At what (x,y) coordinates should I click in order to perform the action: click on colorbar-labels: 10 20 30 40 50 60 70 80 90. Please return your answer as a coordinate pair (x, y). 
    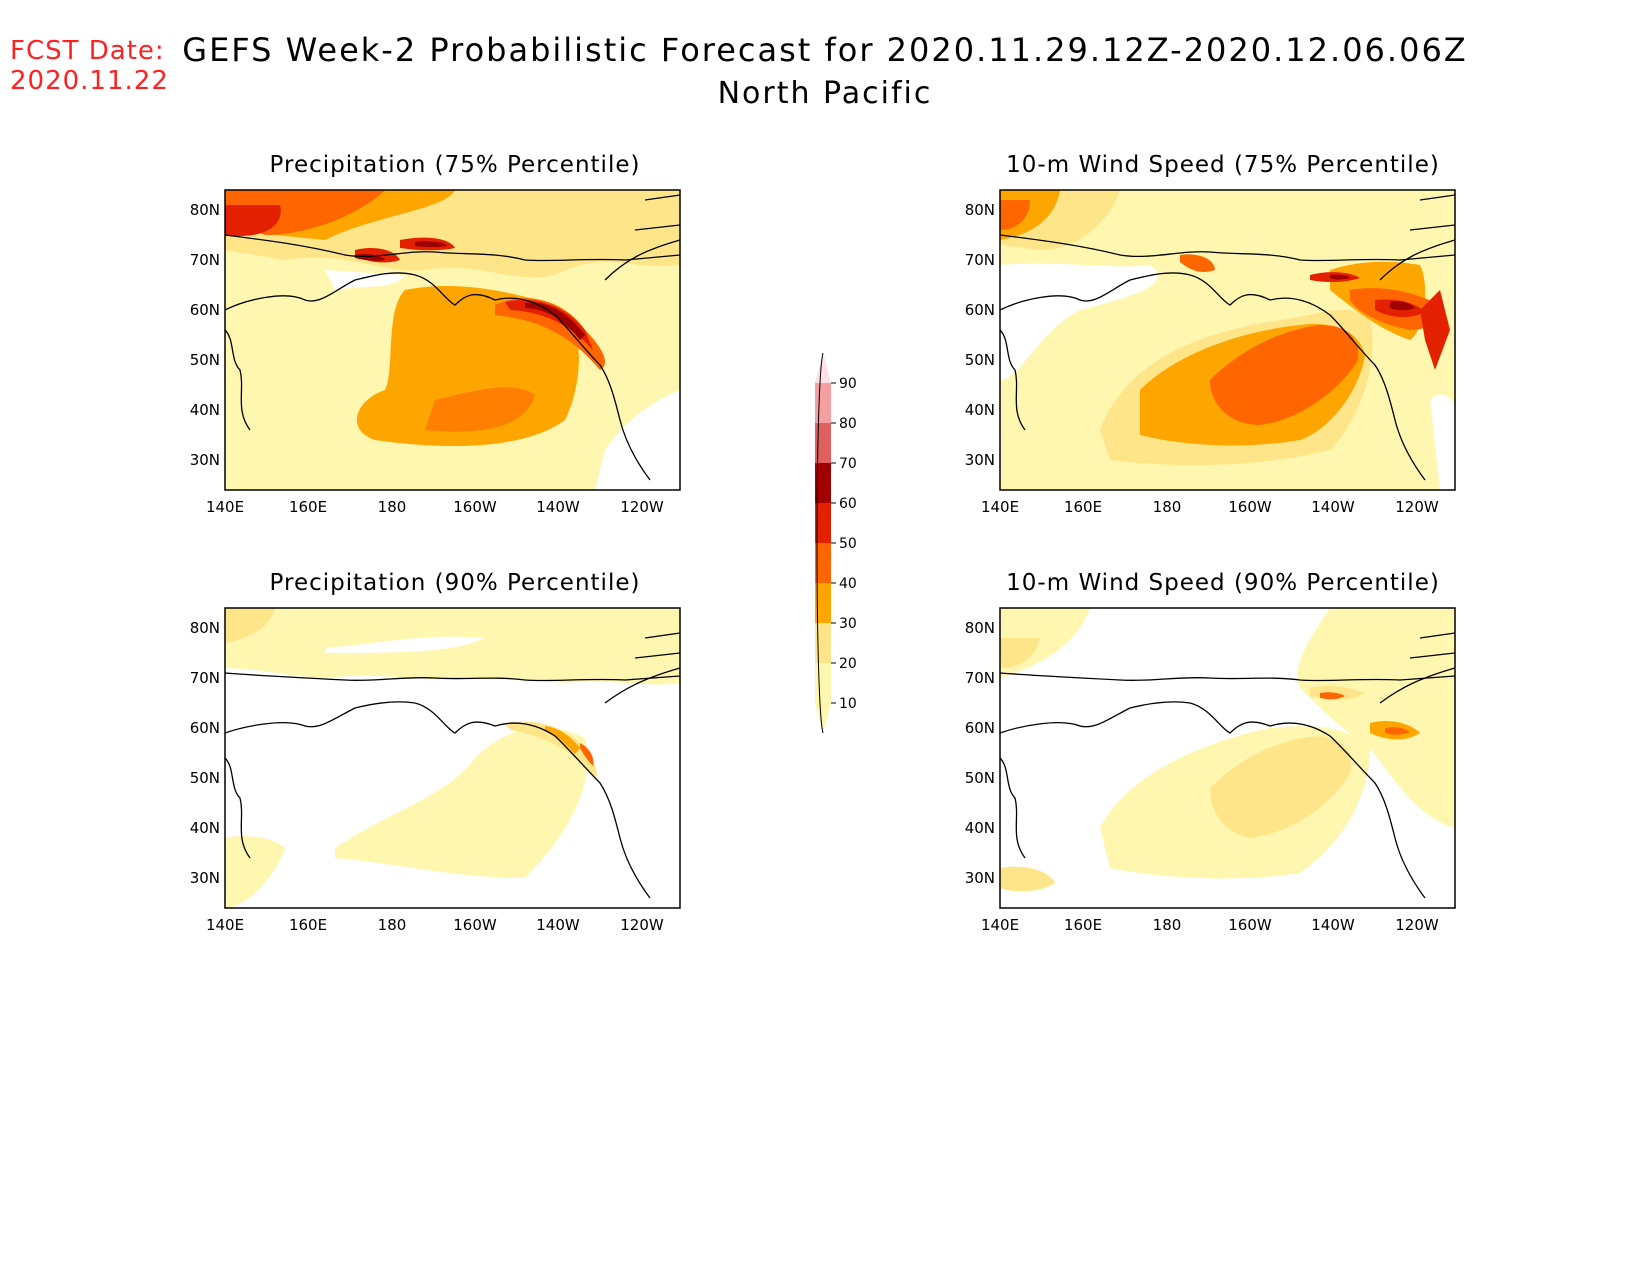
    Looking at the image, I should click on (844, 544).